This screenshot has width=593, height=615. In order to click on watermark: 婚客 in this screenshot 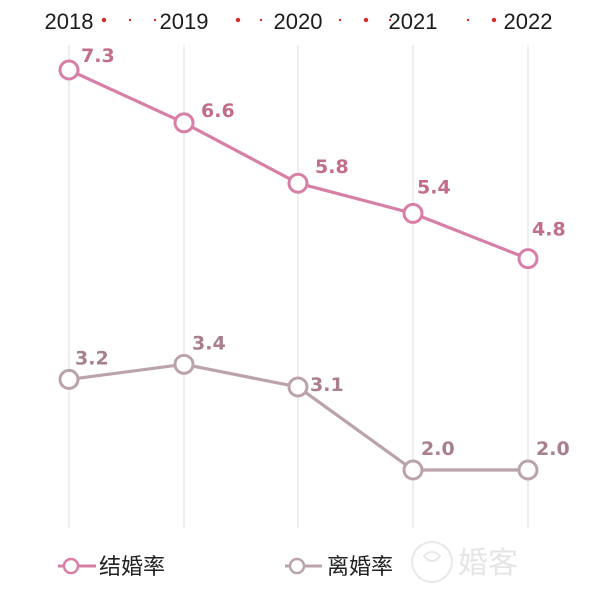, I will do `click(464, 562)`.